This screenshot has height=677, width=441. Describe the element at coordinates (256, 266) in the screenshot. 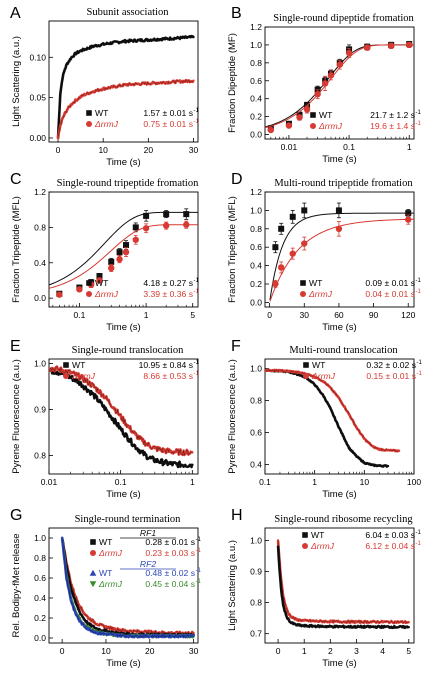

I see `y-tick-label: 0.4` at that location.